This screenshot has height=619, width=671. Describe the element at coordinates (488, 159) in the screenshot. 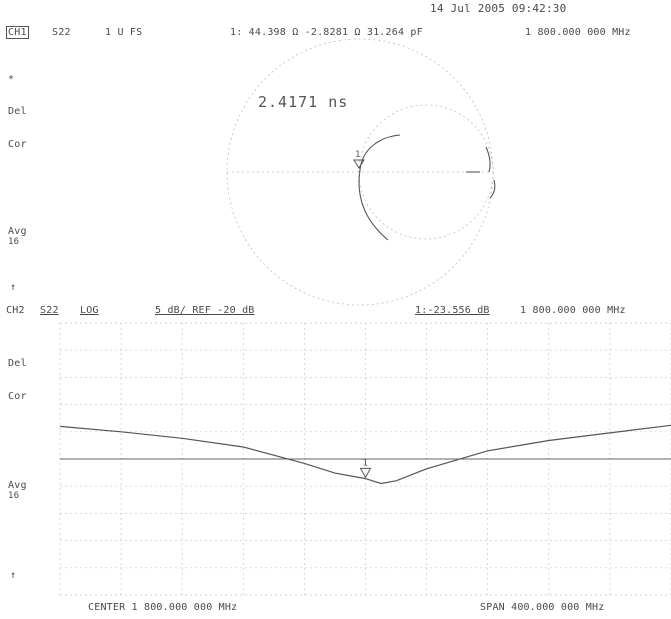

I see `smith-trace-right-a` at that location.